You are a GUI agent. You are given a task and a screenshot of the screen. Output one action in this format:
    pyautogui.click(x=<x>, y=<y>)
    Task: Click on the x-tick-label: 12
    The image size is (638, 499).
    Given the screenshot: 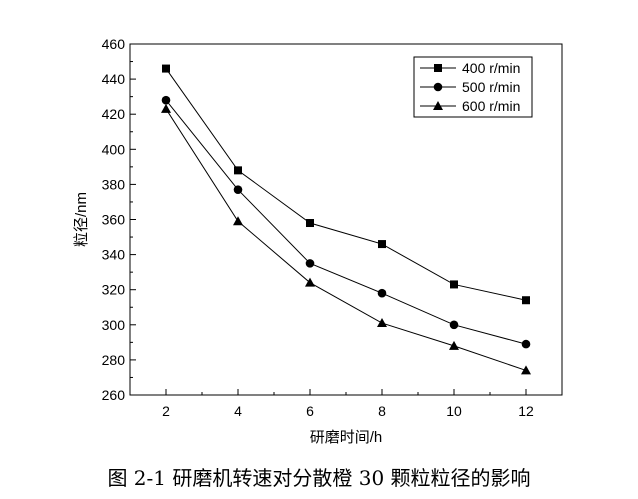 What is the action you would take?
    pyautogui.click(x=526, y=411)
    